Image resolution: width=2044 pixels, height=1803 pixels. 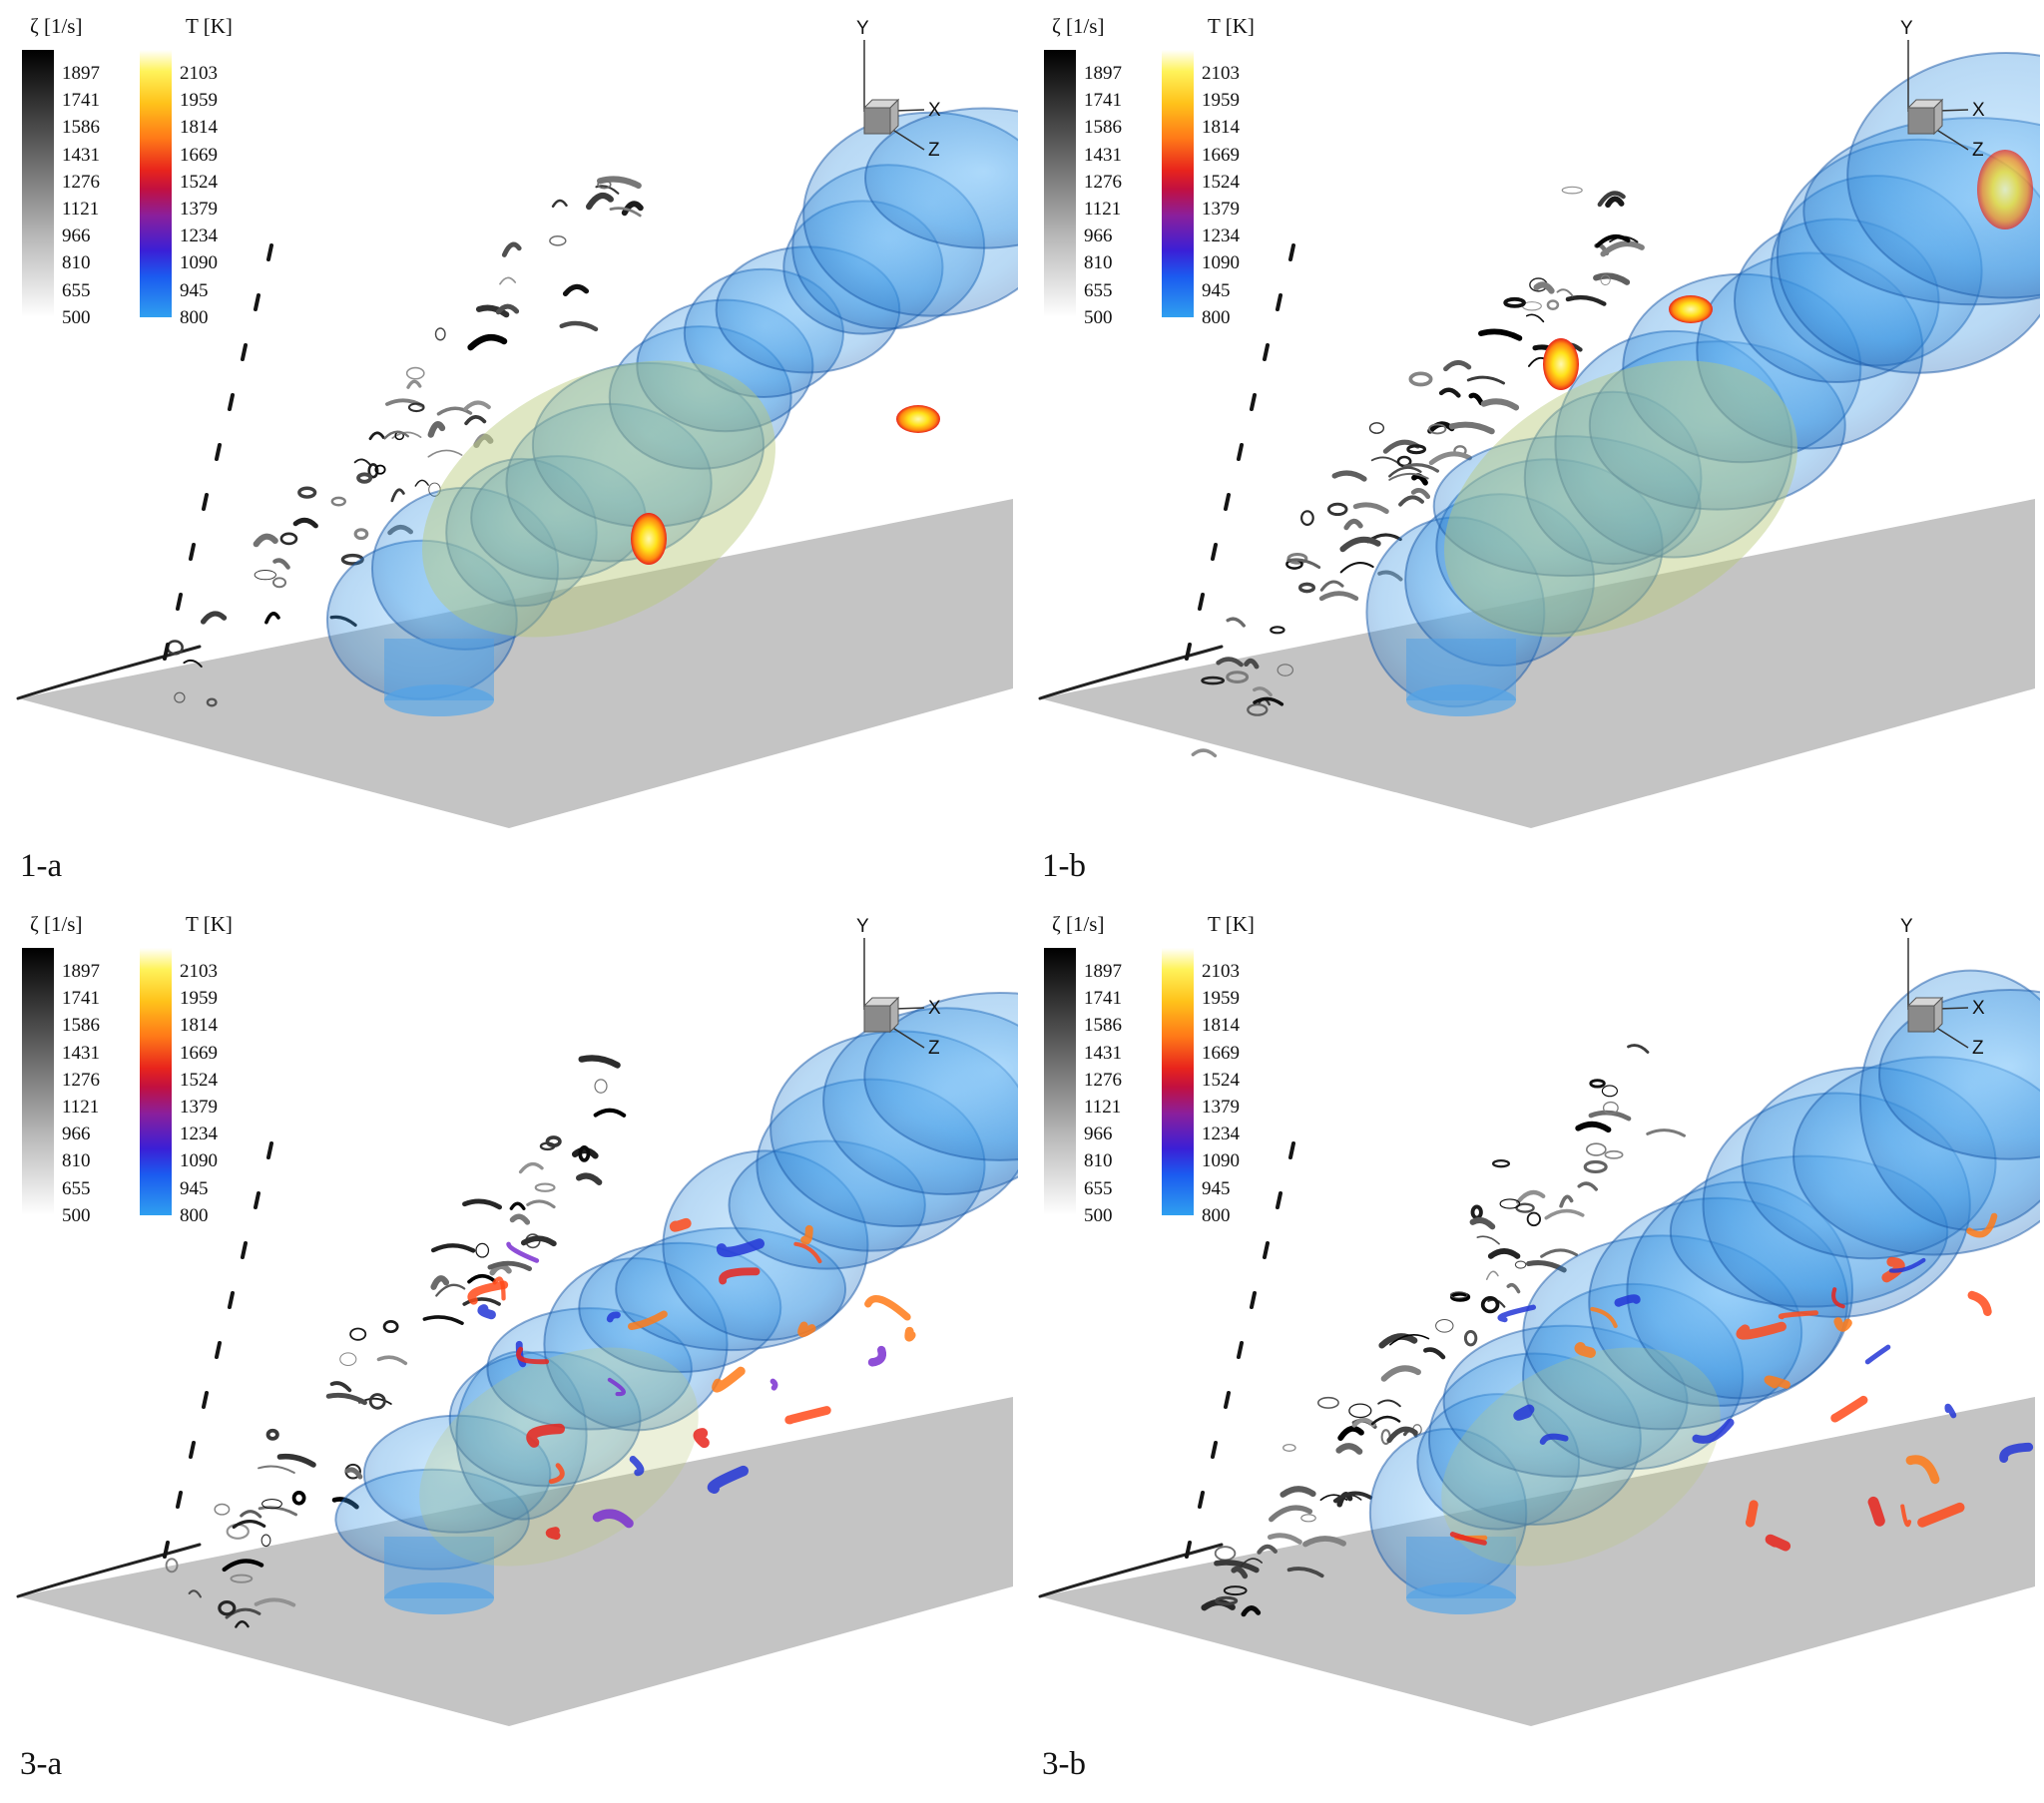 I want to click on temperature-tick-label: 1090, so click(x=1221, y=1161).